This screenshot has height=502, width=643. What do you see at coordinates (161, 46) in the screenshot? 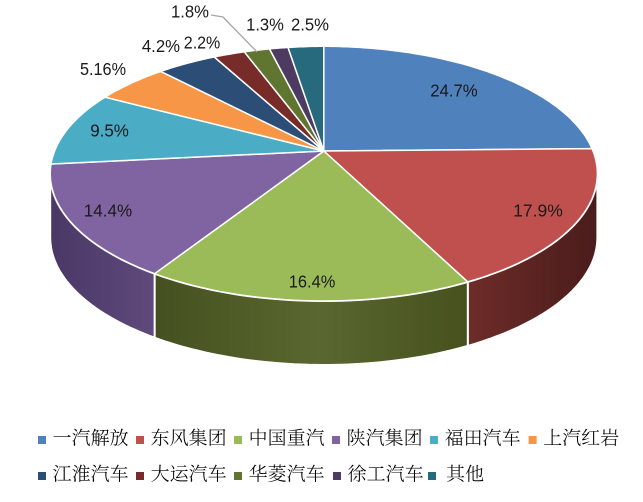
I see `svg-text: 4.2%` at bounding box center [161, 46].